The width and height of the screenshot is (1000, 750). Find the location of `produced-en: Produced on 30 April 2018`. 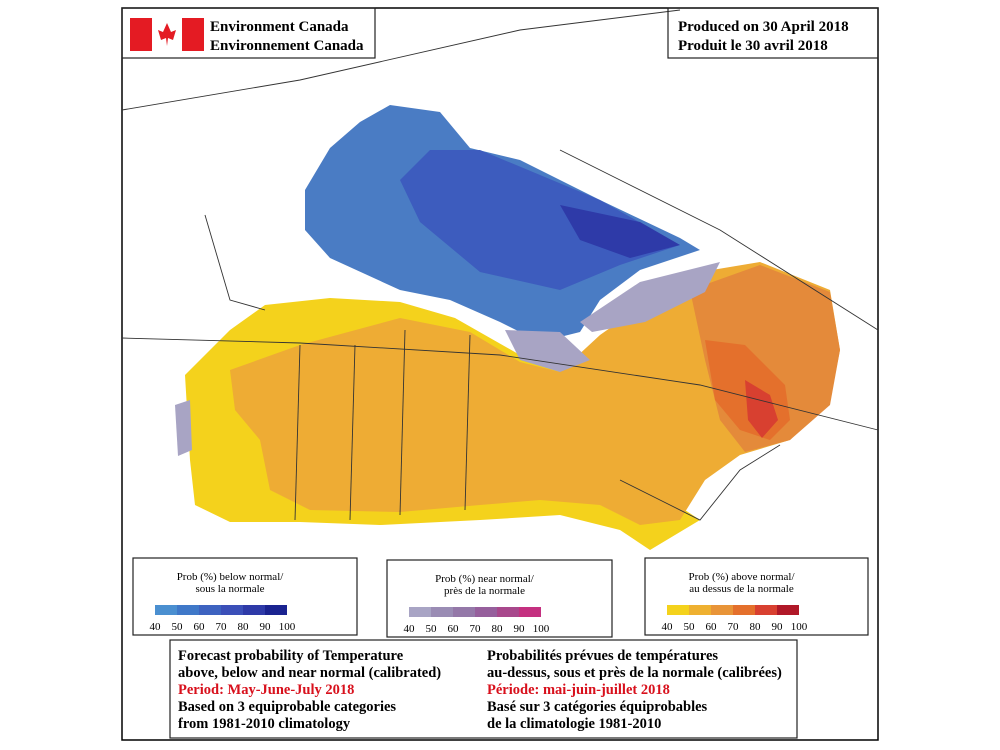

produced-en: Produced on 30 April 2018 is located at coordinates (763, 27).